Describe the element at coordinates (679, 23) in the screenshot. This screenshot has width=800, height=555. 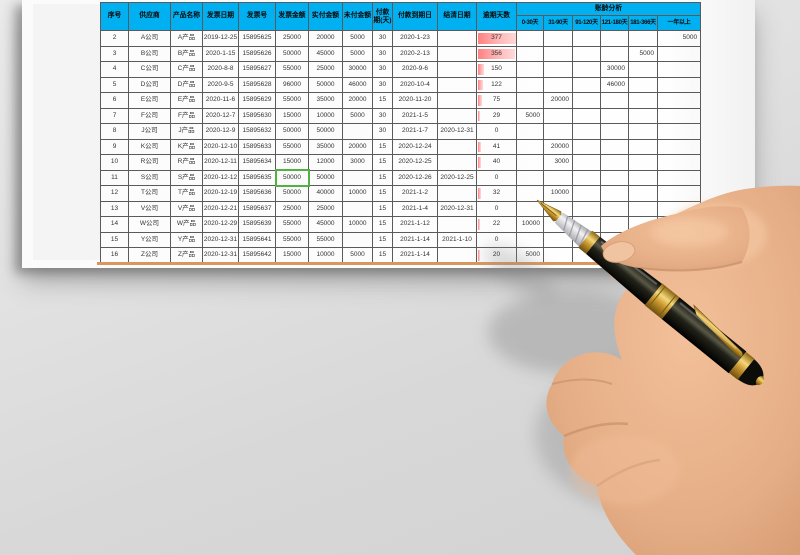
I see `aging-bucket-header-5: 一年以上` at that location.